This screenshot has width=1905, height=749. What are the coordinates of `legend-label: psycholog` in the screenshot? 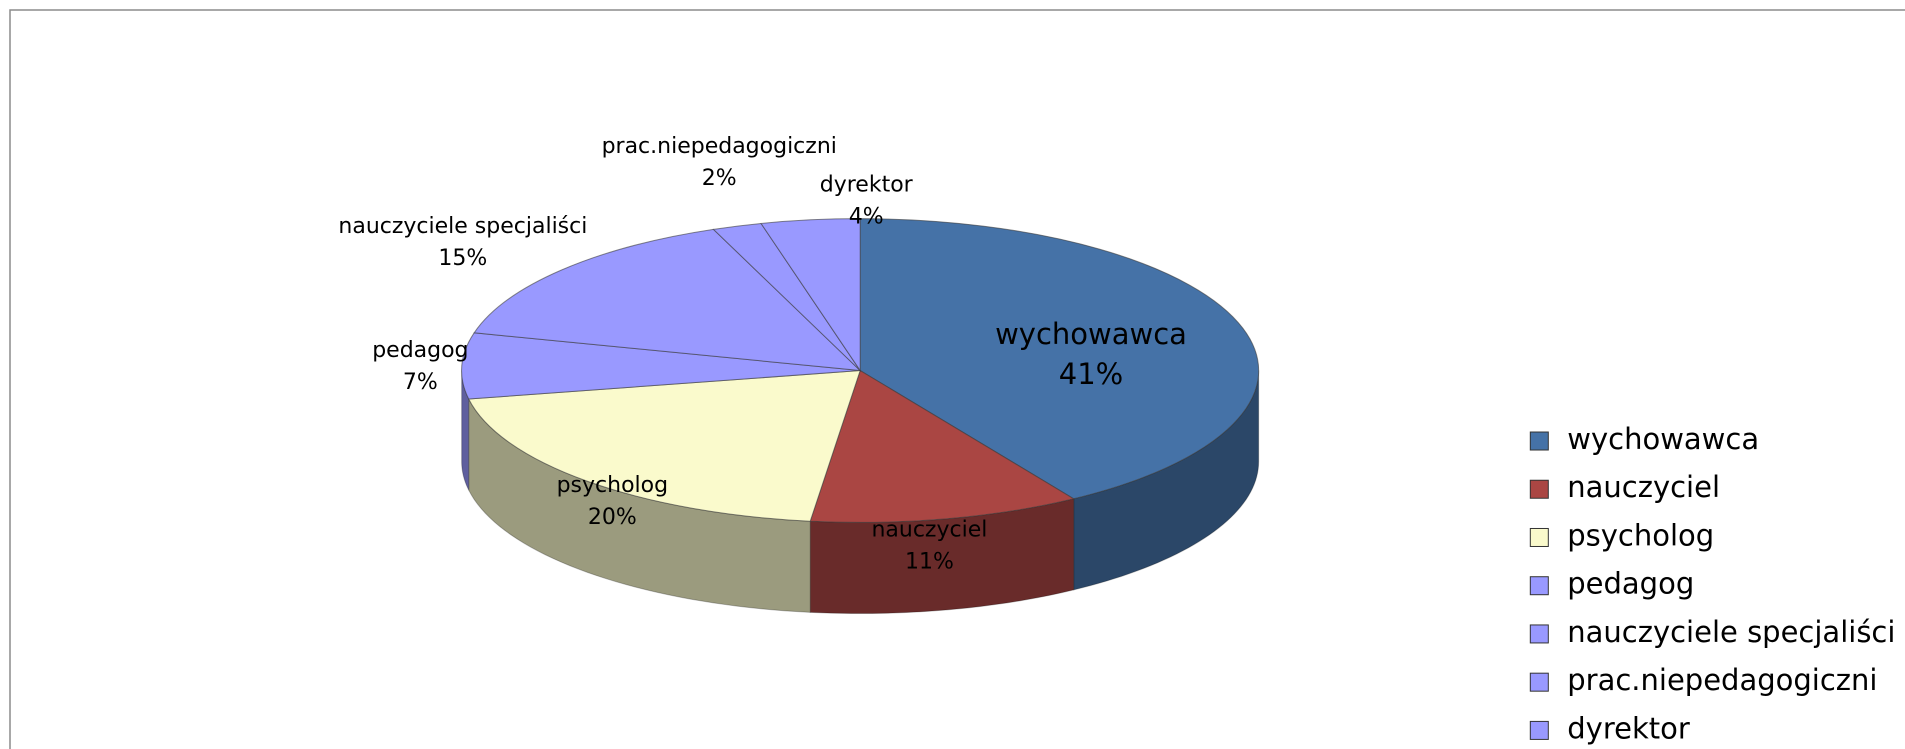 It's located at (1640, 535).